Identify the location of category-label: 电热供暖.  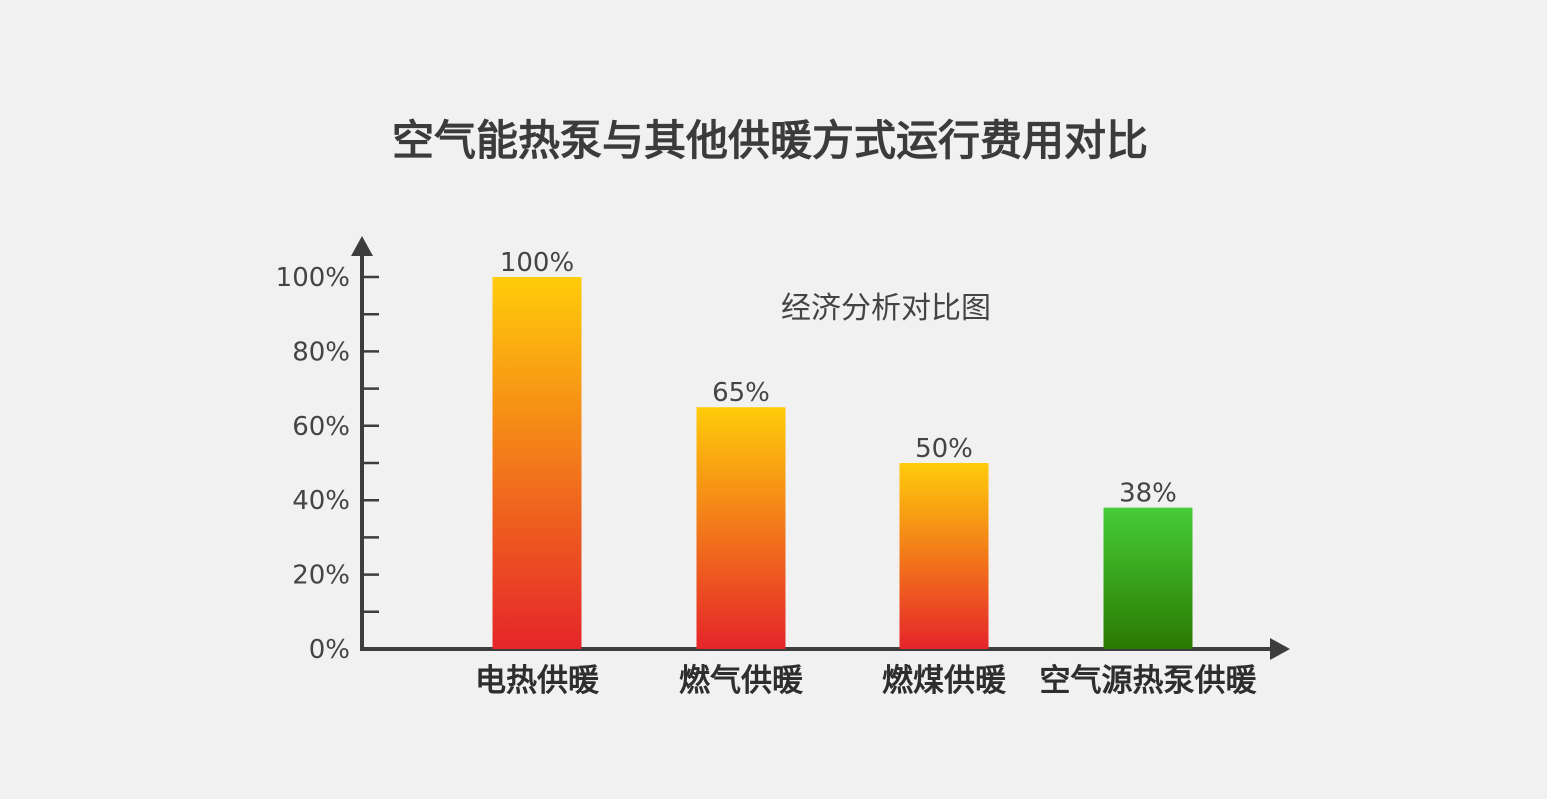
(537, 681).